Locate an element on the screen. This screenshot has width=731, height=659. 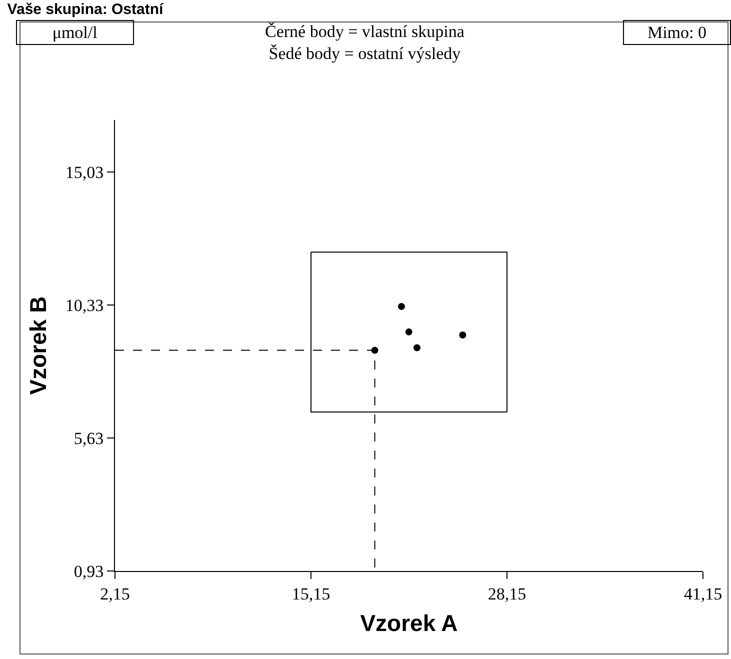
x-tick-label: 15,15 is located at coordinates (311, 594).